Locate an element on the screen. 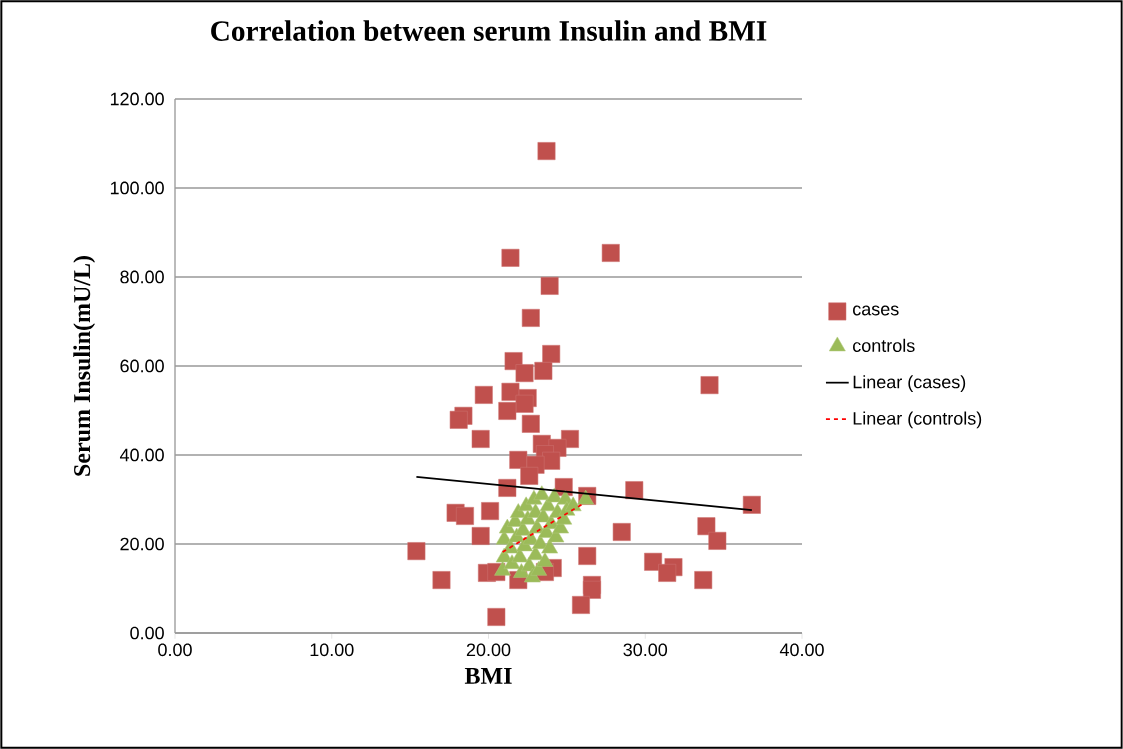  x-tick-label: 40.00 is located at coordinates (801, 650).